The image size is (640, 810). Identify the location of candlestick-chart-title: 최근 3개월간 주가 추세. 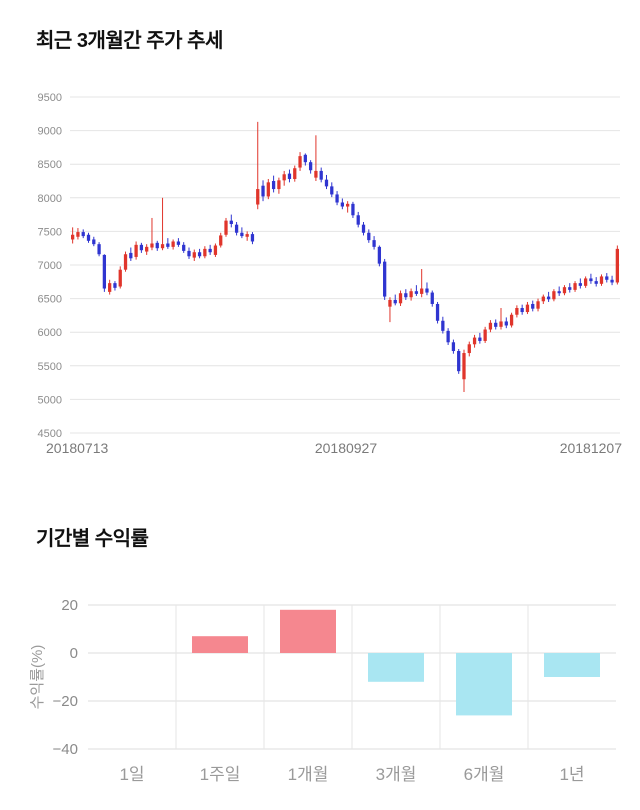
(129, 41).